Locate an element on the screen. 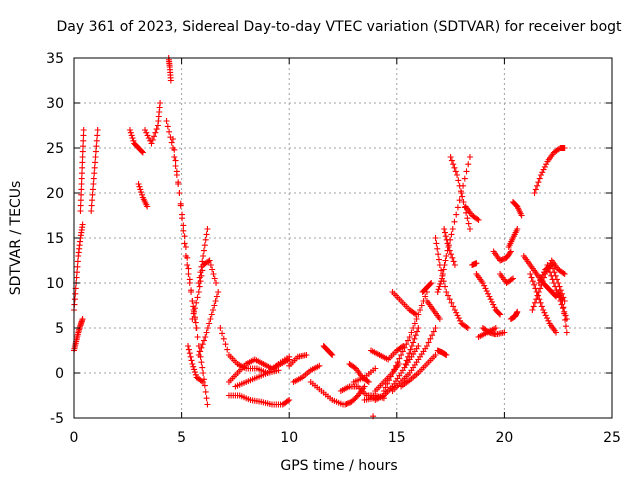 This screenshot has width=640, height=480. series-arc14 is located at coordinates (208, 323).